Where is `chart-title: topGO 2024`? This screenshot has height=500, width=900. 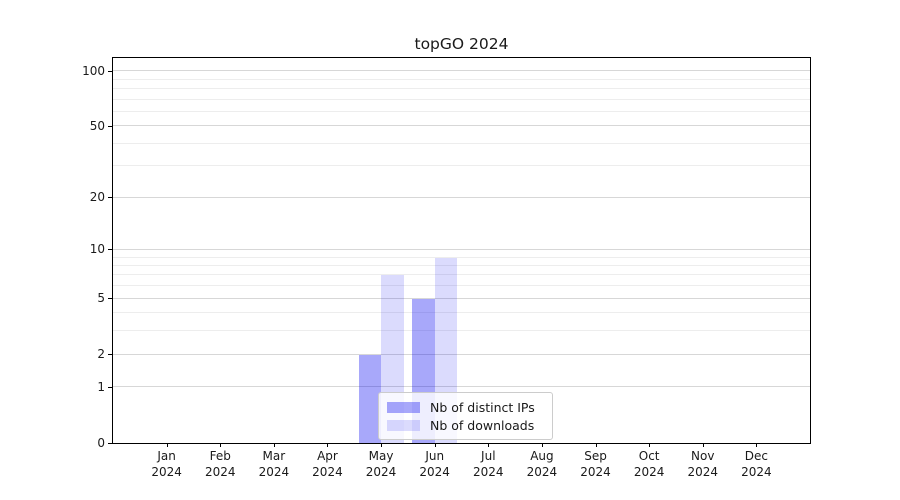
chart-title: topGO 2024 is located at coordinates (461, 44).